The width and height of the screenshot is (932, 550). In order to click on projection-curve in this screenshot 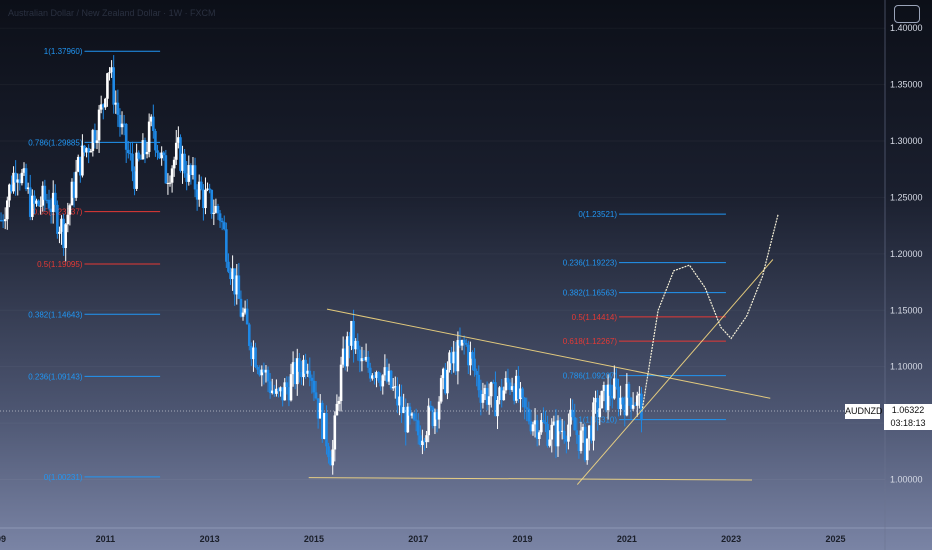, I will do `click(710, 311)`.